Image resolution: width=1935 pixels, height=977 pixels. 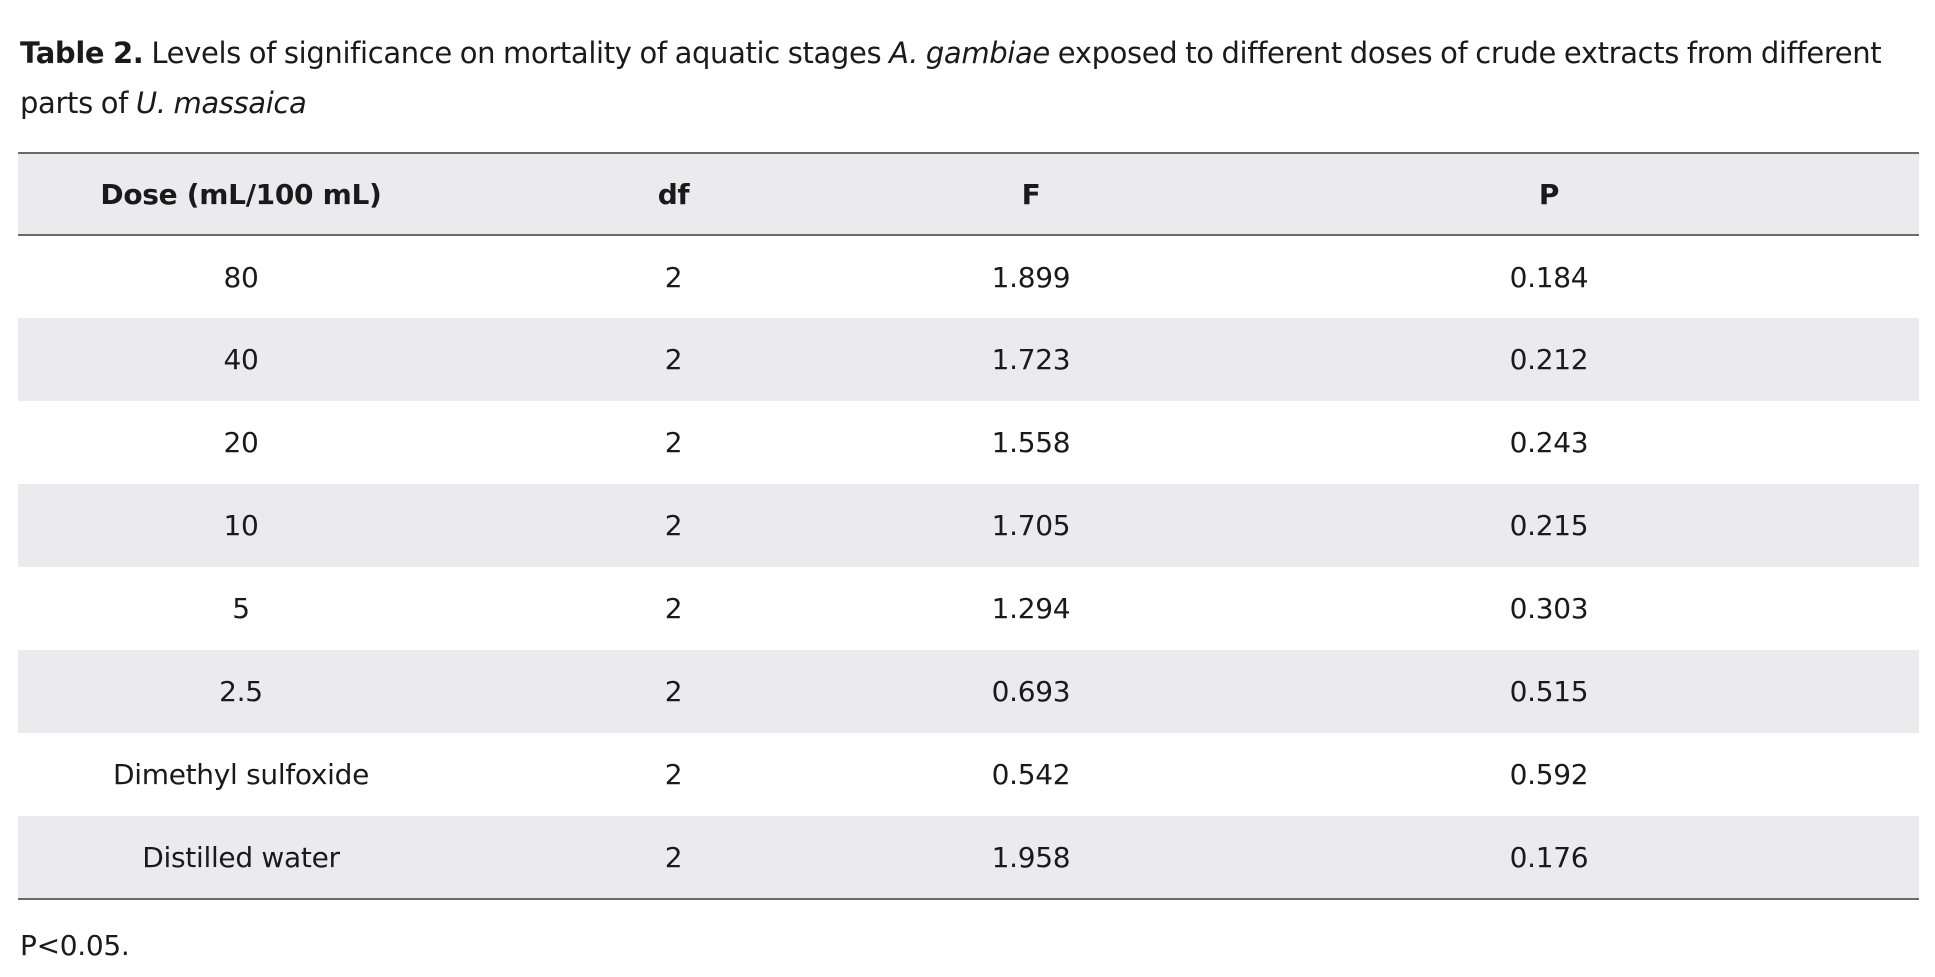 What do you see at coordinates (968, 608) in the screenshot?
I see `table-row: 5 2 1.294 0.303` at bounding box center [968, 608].